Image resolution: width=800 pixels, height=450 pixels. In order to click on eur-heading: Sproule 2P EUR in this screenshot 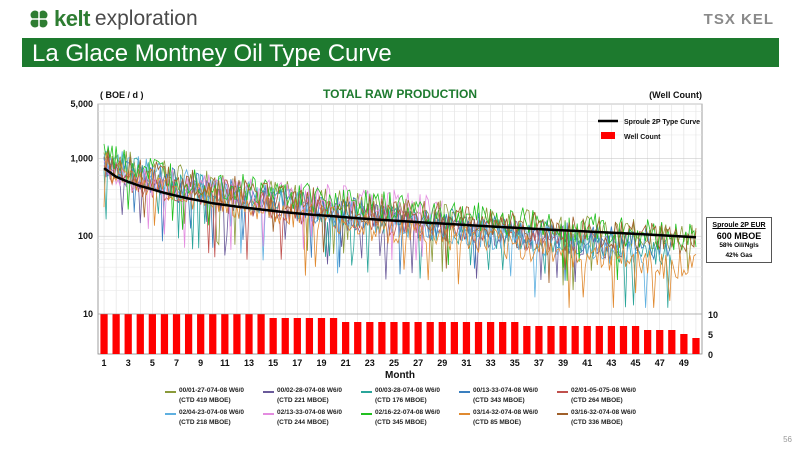, I will do `click(739, 225)`.